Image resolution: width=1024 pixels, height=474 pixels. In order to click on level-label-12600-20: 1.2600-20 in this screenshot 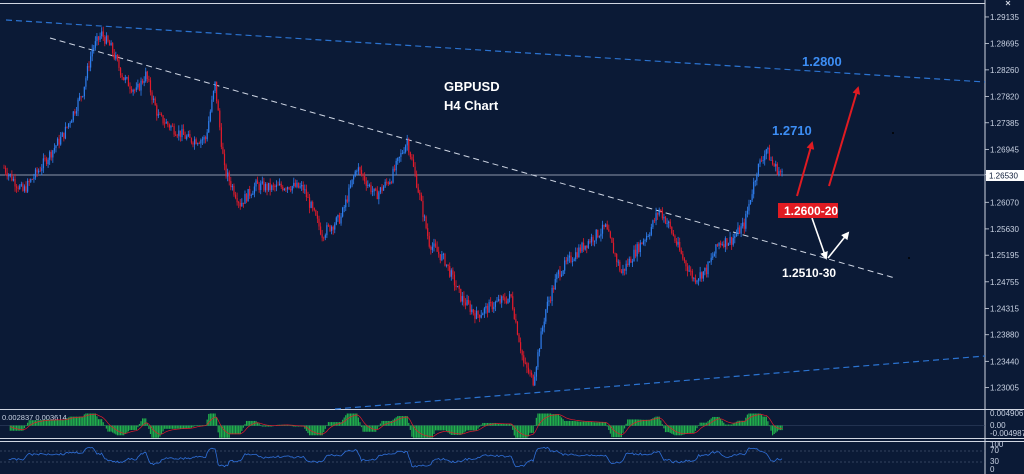, I will do `click(811, 211)`.